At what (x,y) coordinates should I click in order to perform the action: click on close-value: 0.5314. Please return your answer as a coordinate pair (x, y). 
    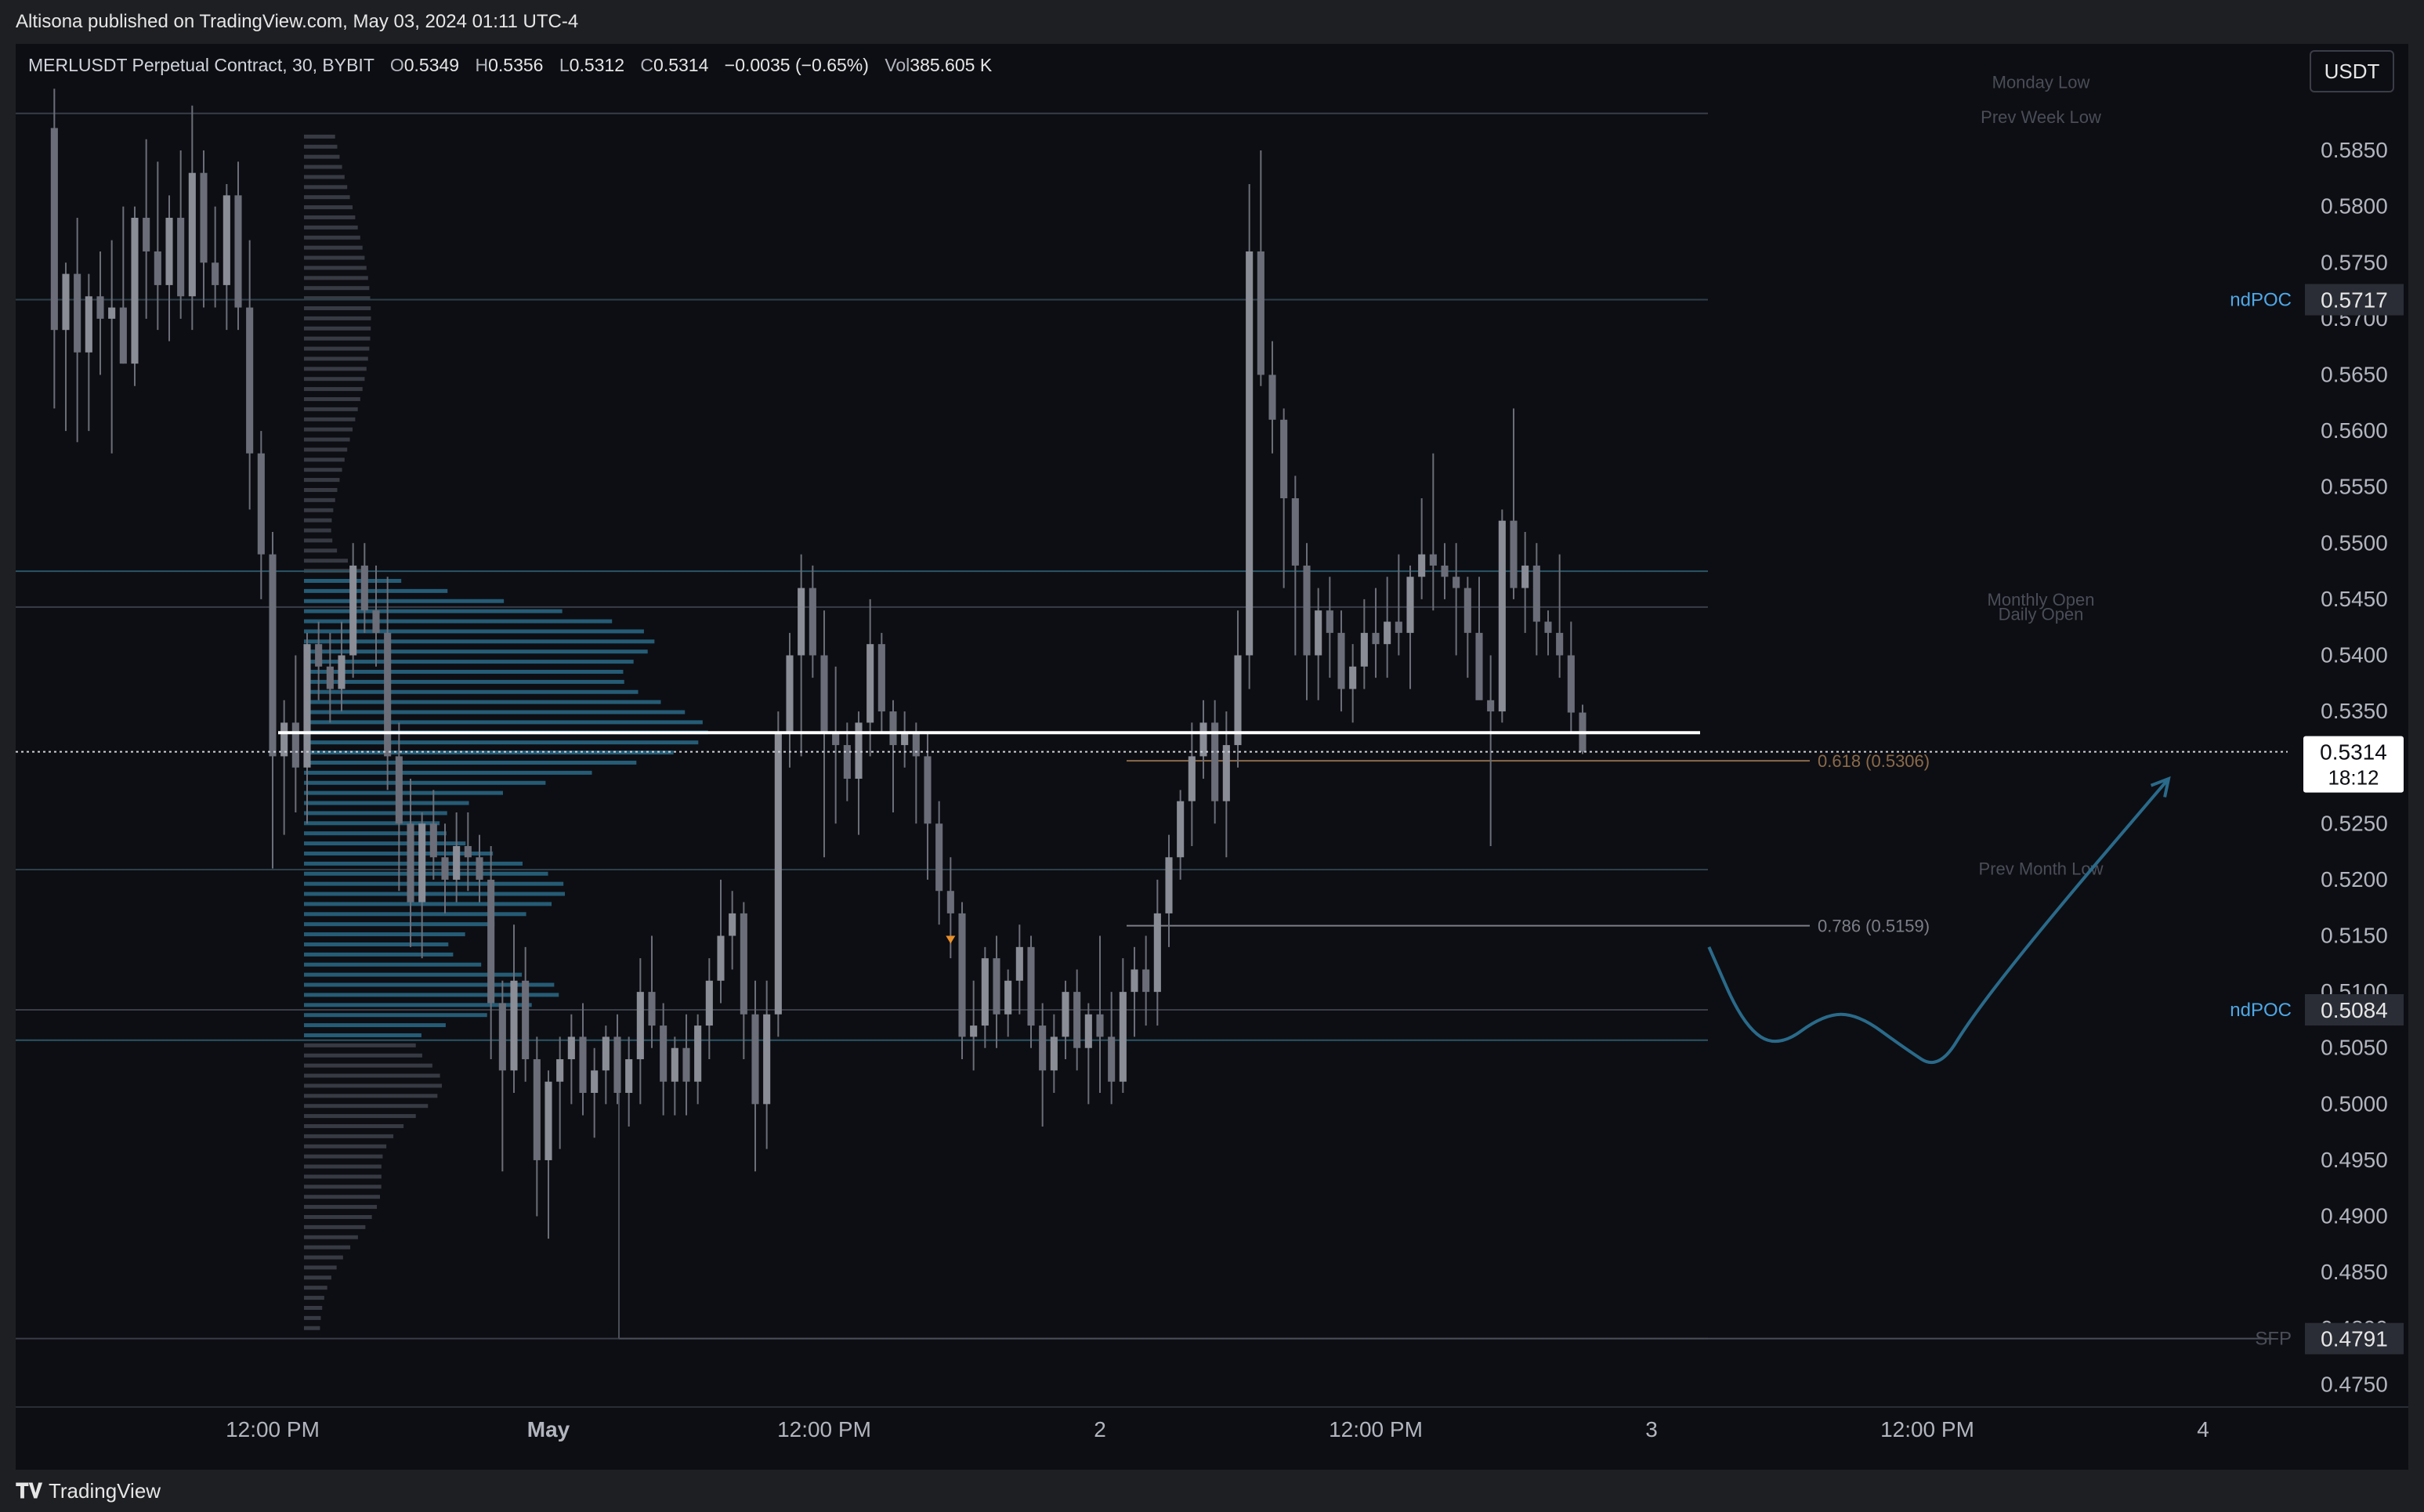
    Looking at the image, I should click on (681, 65).